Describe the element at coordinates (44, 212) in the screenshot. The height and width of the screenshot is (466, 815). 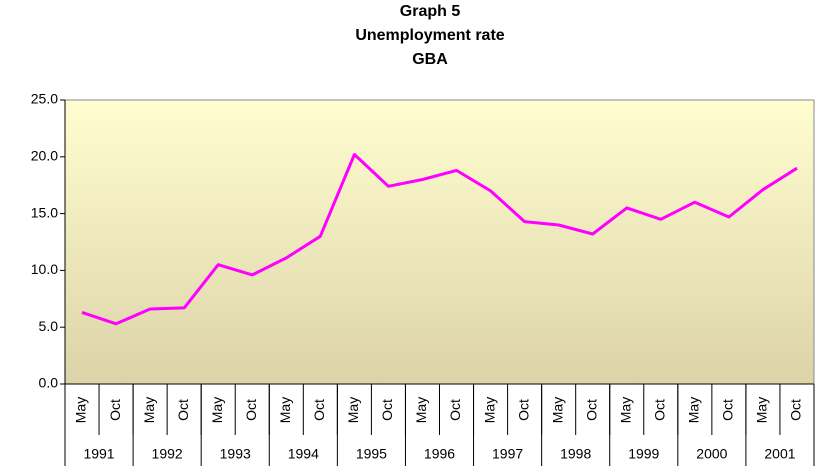
I see `y-tick-label: 15.0` at that location.